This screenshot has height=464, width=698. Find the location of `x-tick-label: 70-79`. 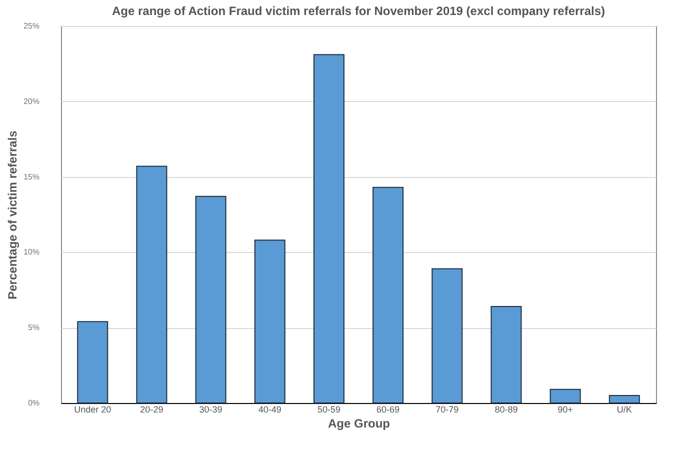

x-tick-label: 70-79 is located at coordinates (447, 409).